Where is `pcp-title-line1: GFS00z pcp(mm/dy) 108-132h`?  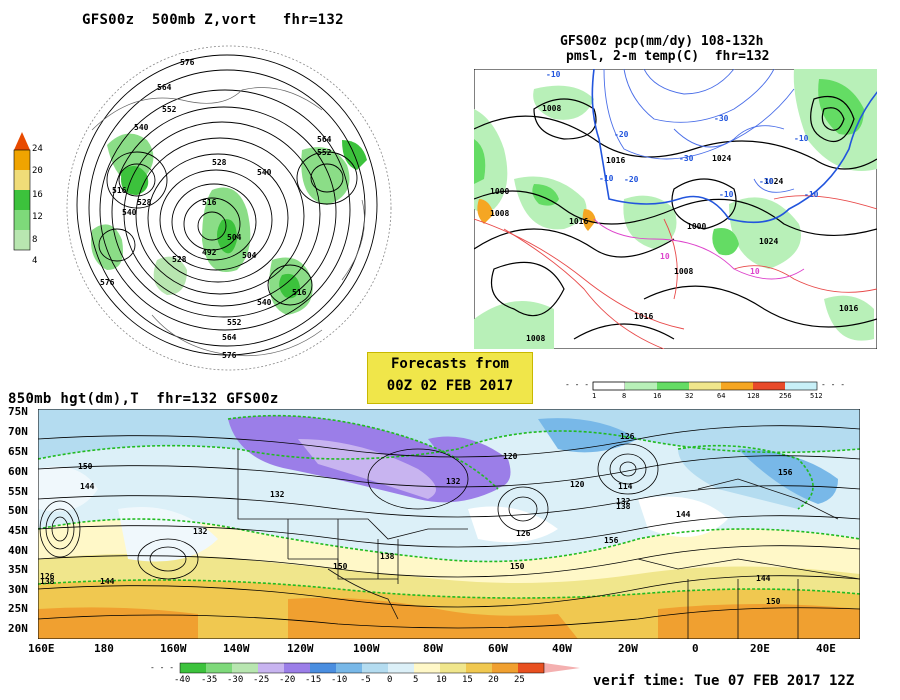 pcp-title-line1: GFS00z pcp(mm/dy) 108-132h is located at coordinates (662, 41).